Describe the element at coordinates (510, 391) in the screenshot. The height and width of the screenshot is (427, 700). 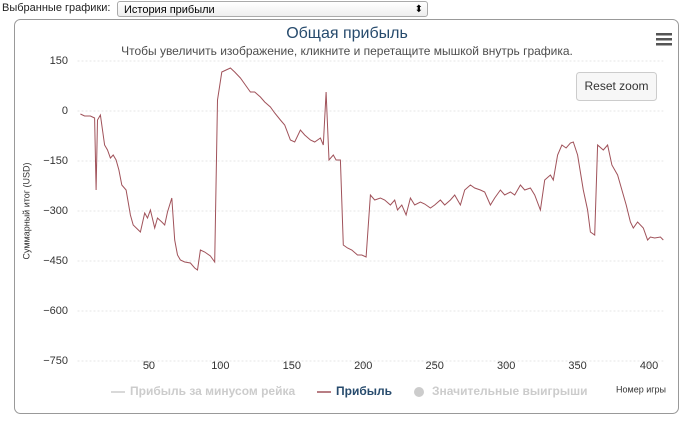
I see `legend-label: Значительные выигрыши` at that location.